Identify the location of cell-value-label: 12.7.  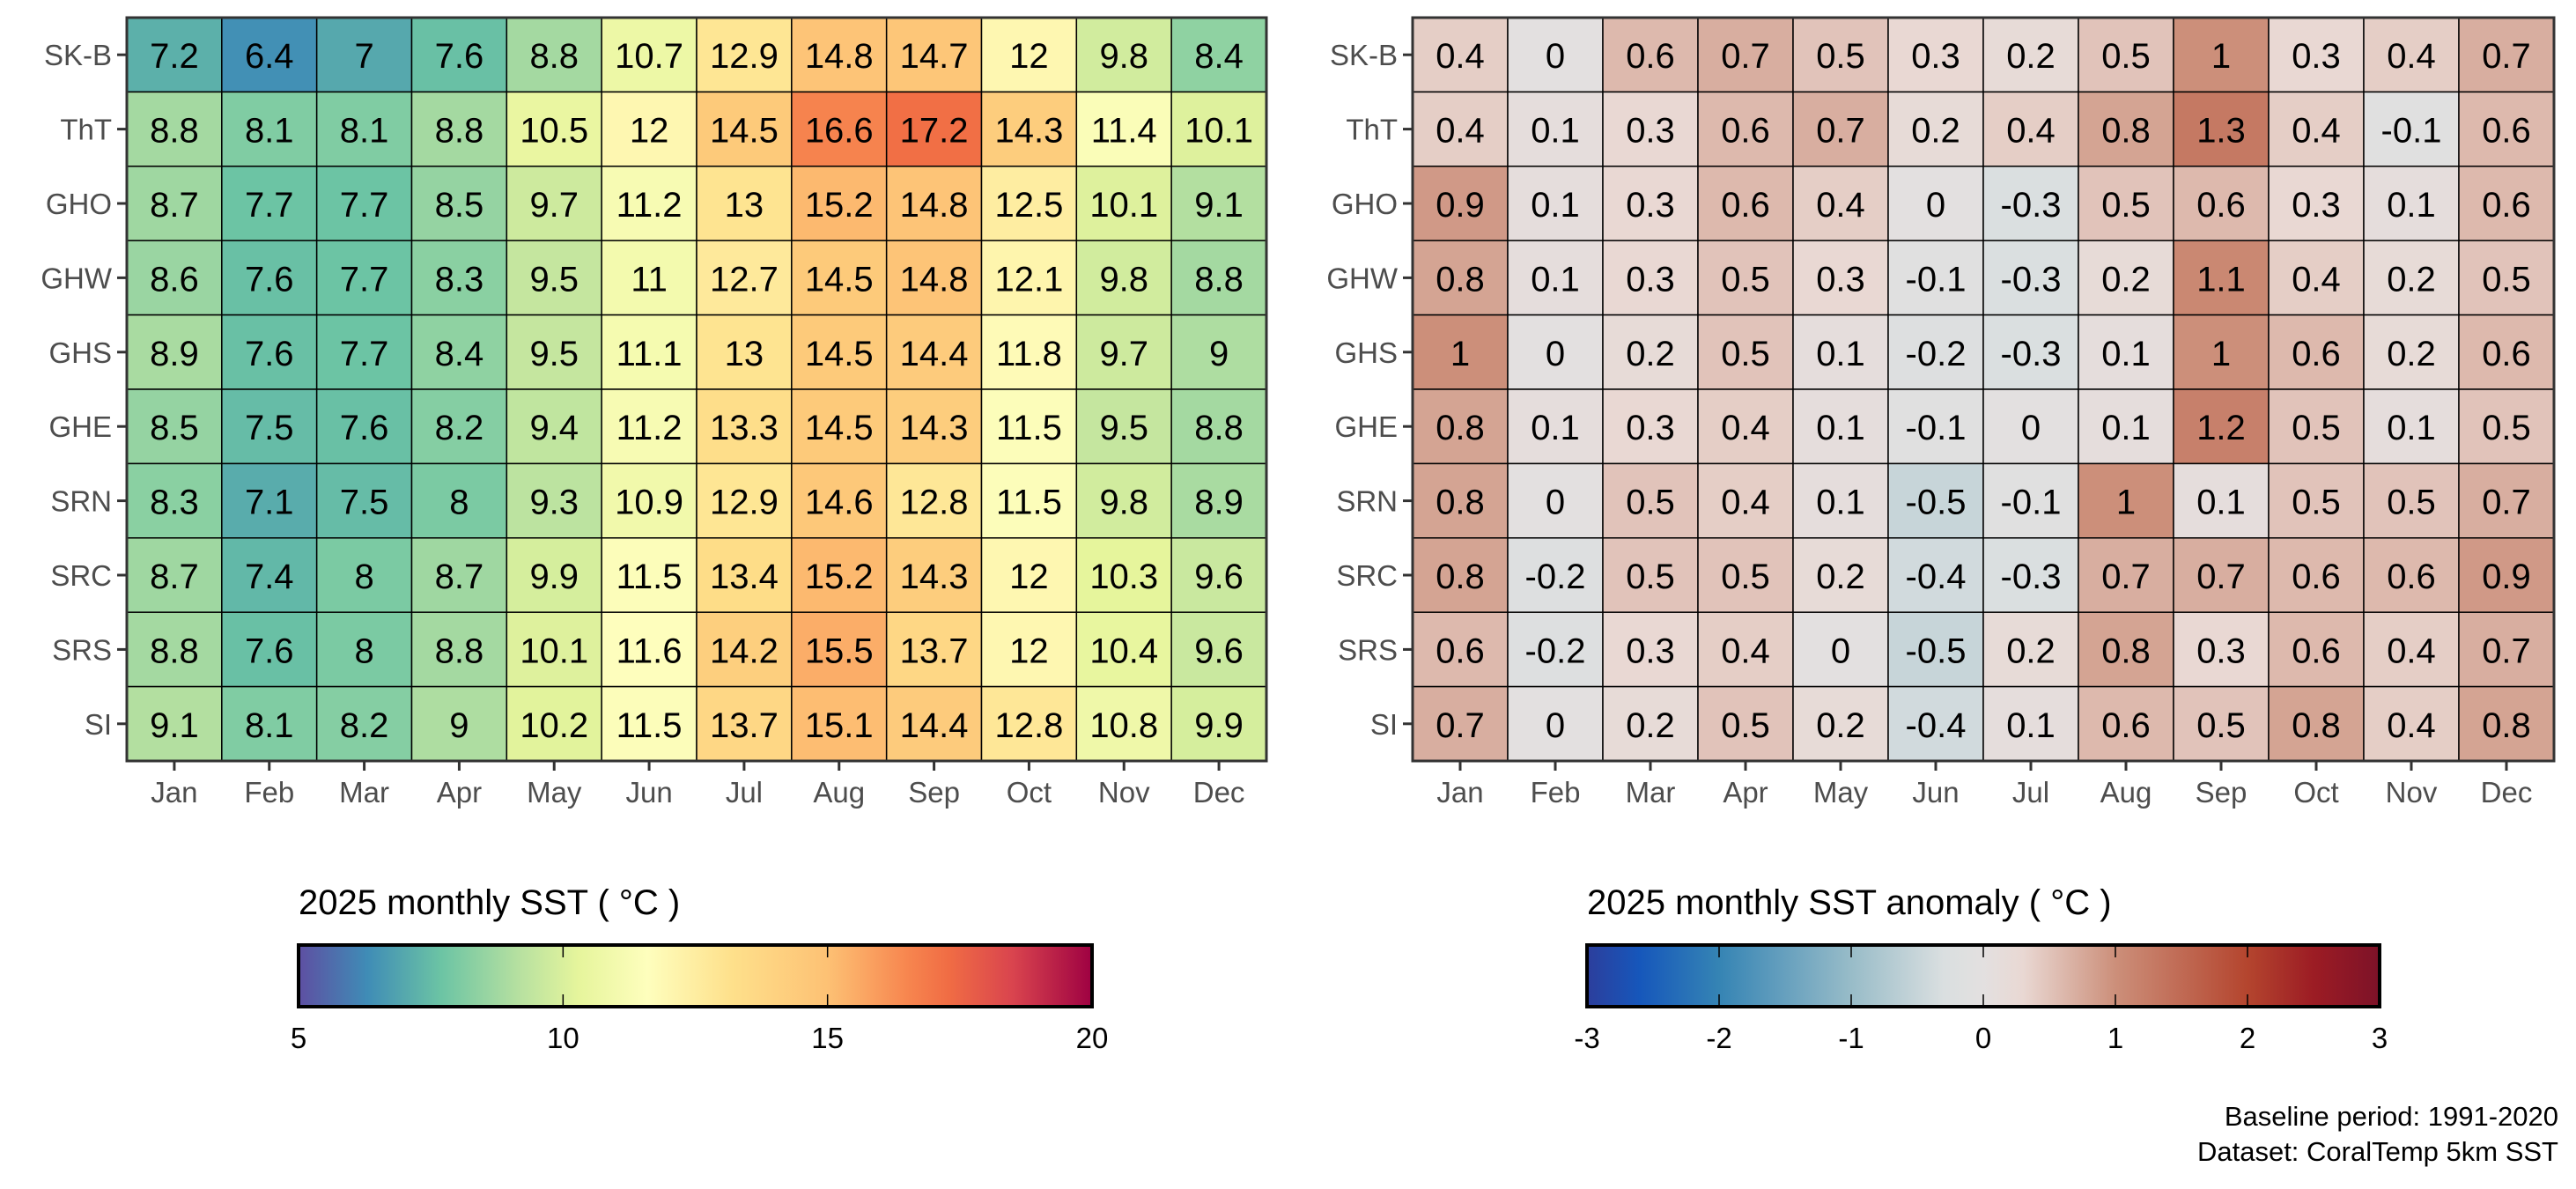
(744, 280).